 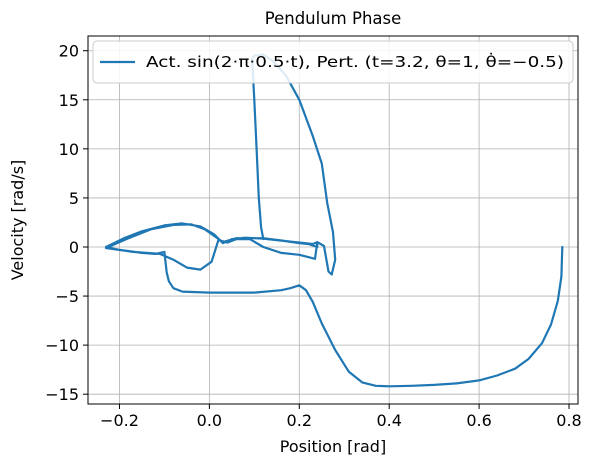 What do you see at coordinates (568, 420) in the screenshot?
I see `x-tick-label: 0.8` at bounding box center [568, 420].